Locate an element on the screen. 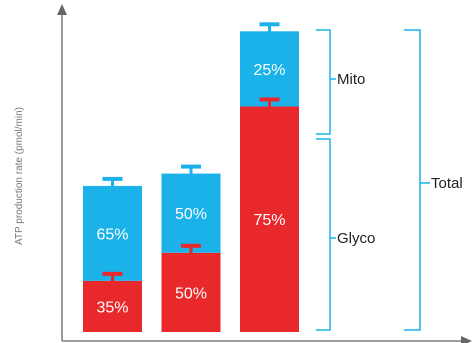 The width and height of the screenshot is (473, 343). mito-error-bar-1-cap is located at coordinates (112, 178).